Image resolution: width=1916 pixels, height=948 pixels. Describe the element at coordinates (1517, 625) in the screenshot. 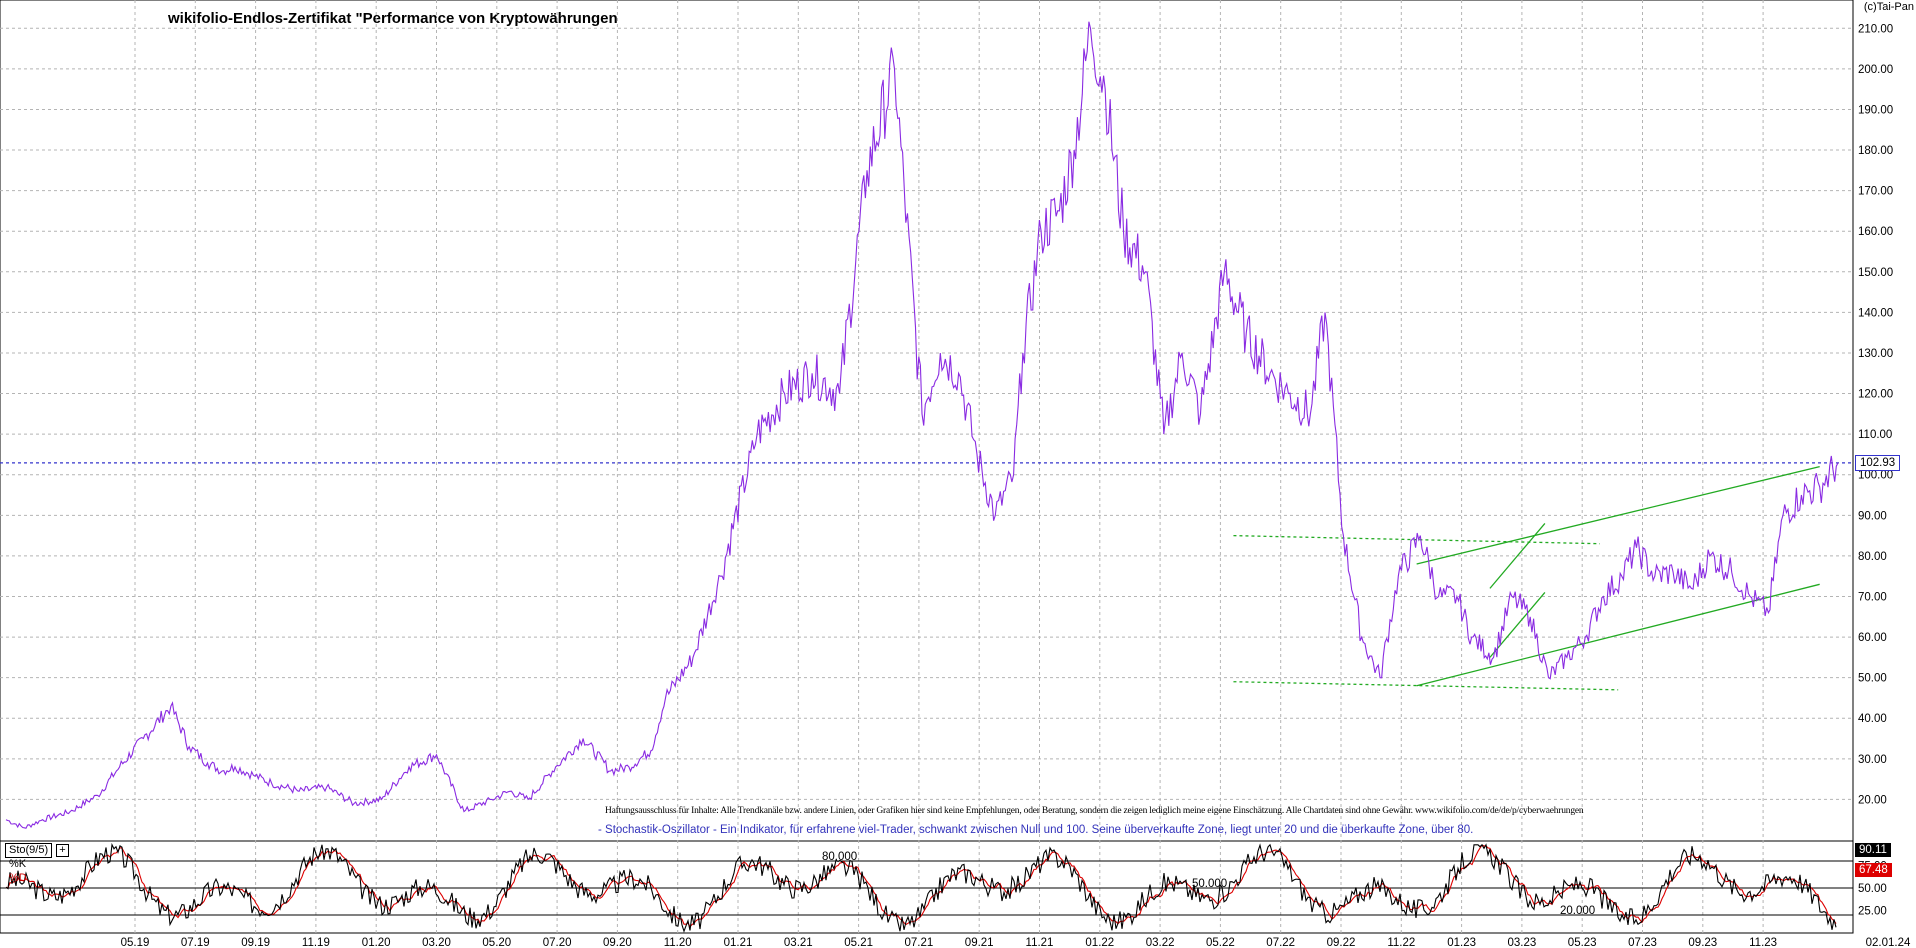

I see `minor-channel-lower` at that location.